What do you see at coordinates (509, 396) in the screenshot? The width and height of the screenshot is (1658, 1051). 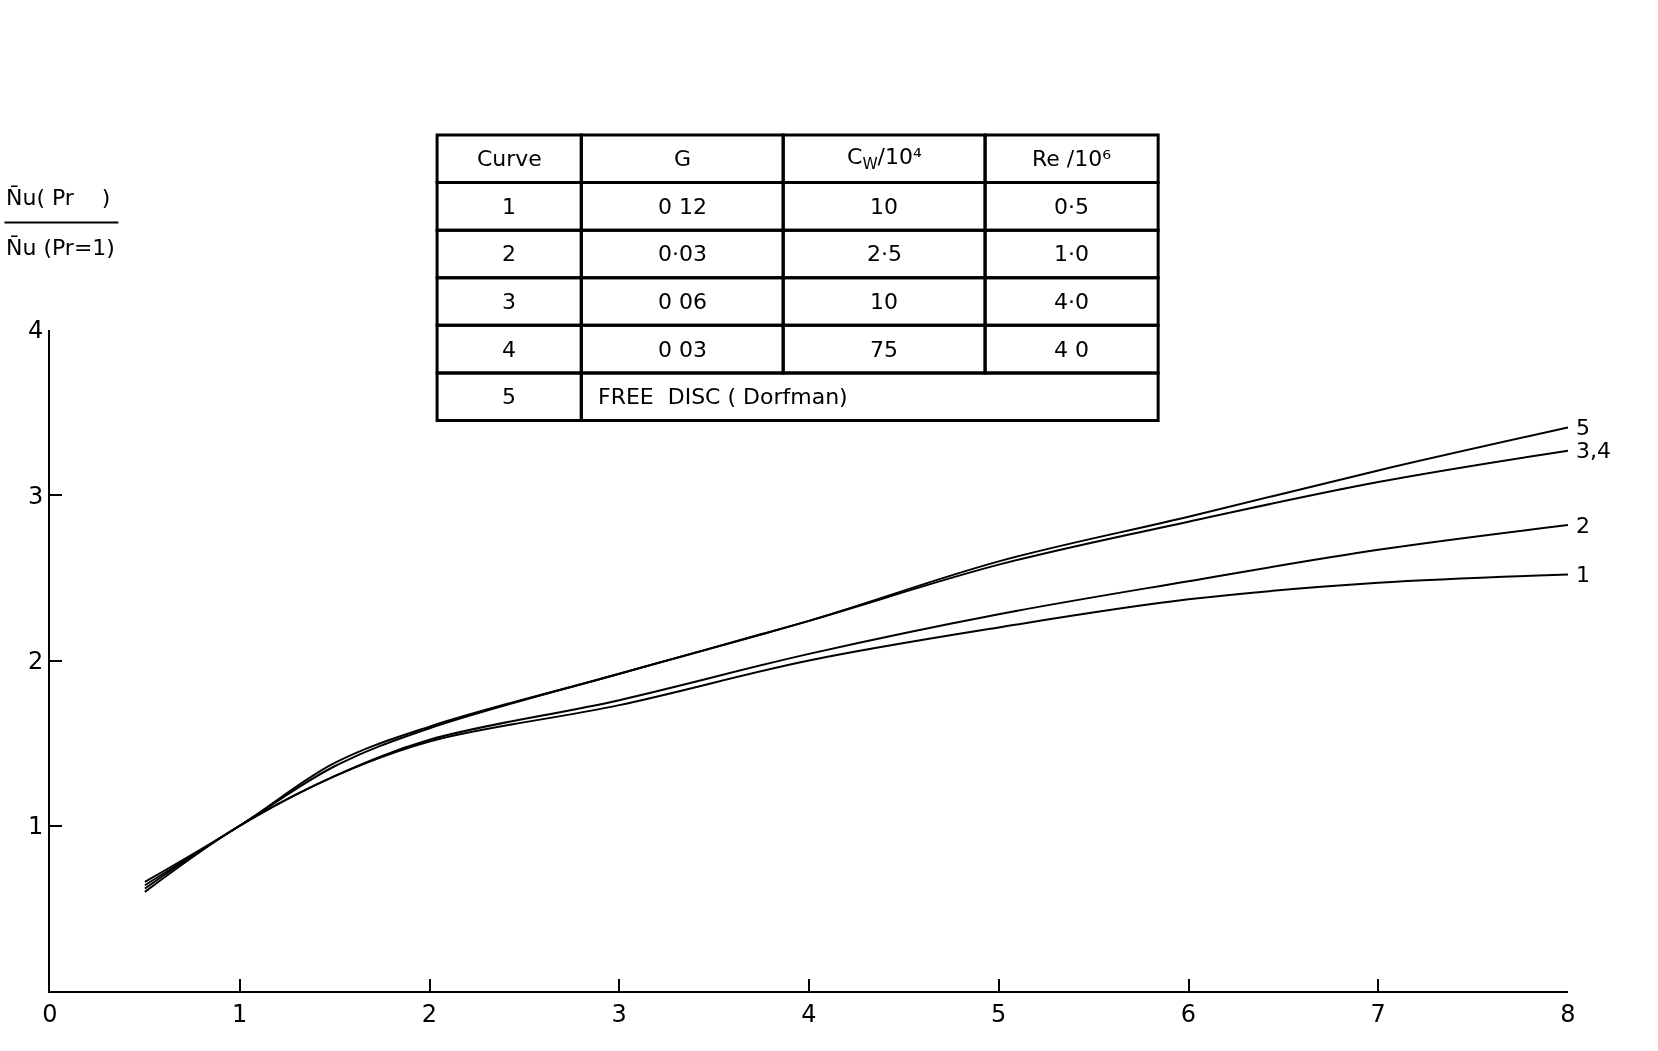 I see `annotation: 5` at bounding box center [509, 396].